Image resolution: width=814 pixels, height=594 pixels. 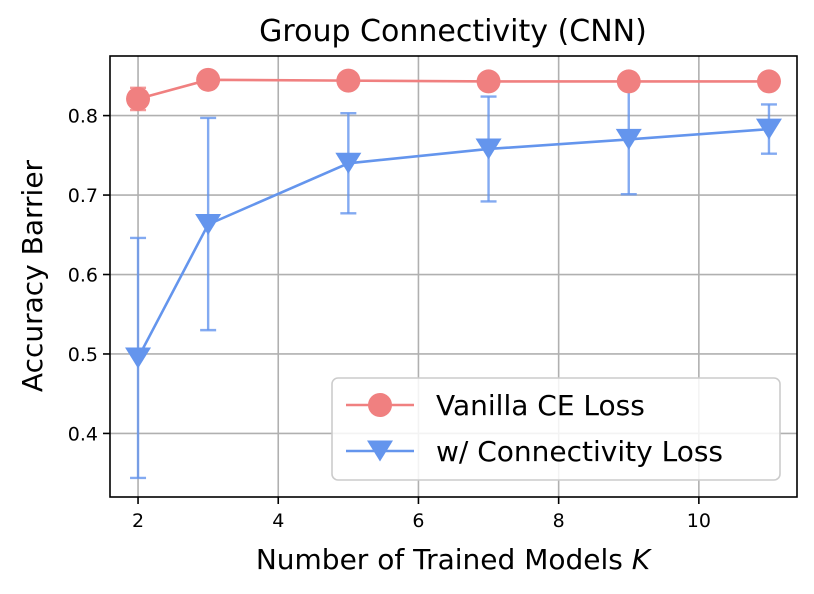 I want to click on legend-items, so click(x=380, y=427).